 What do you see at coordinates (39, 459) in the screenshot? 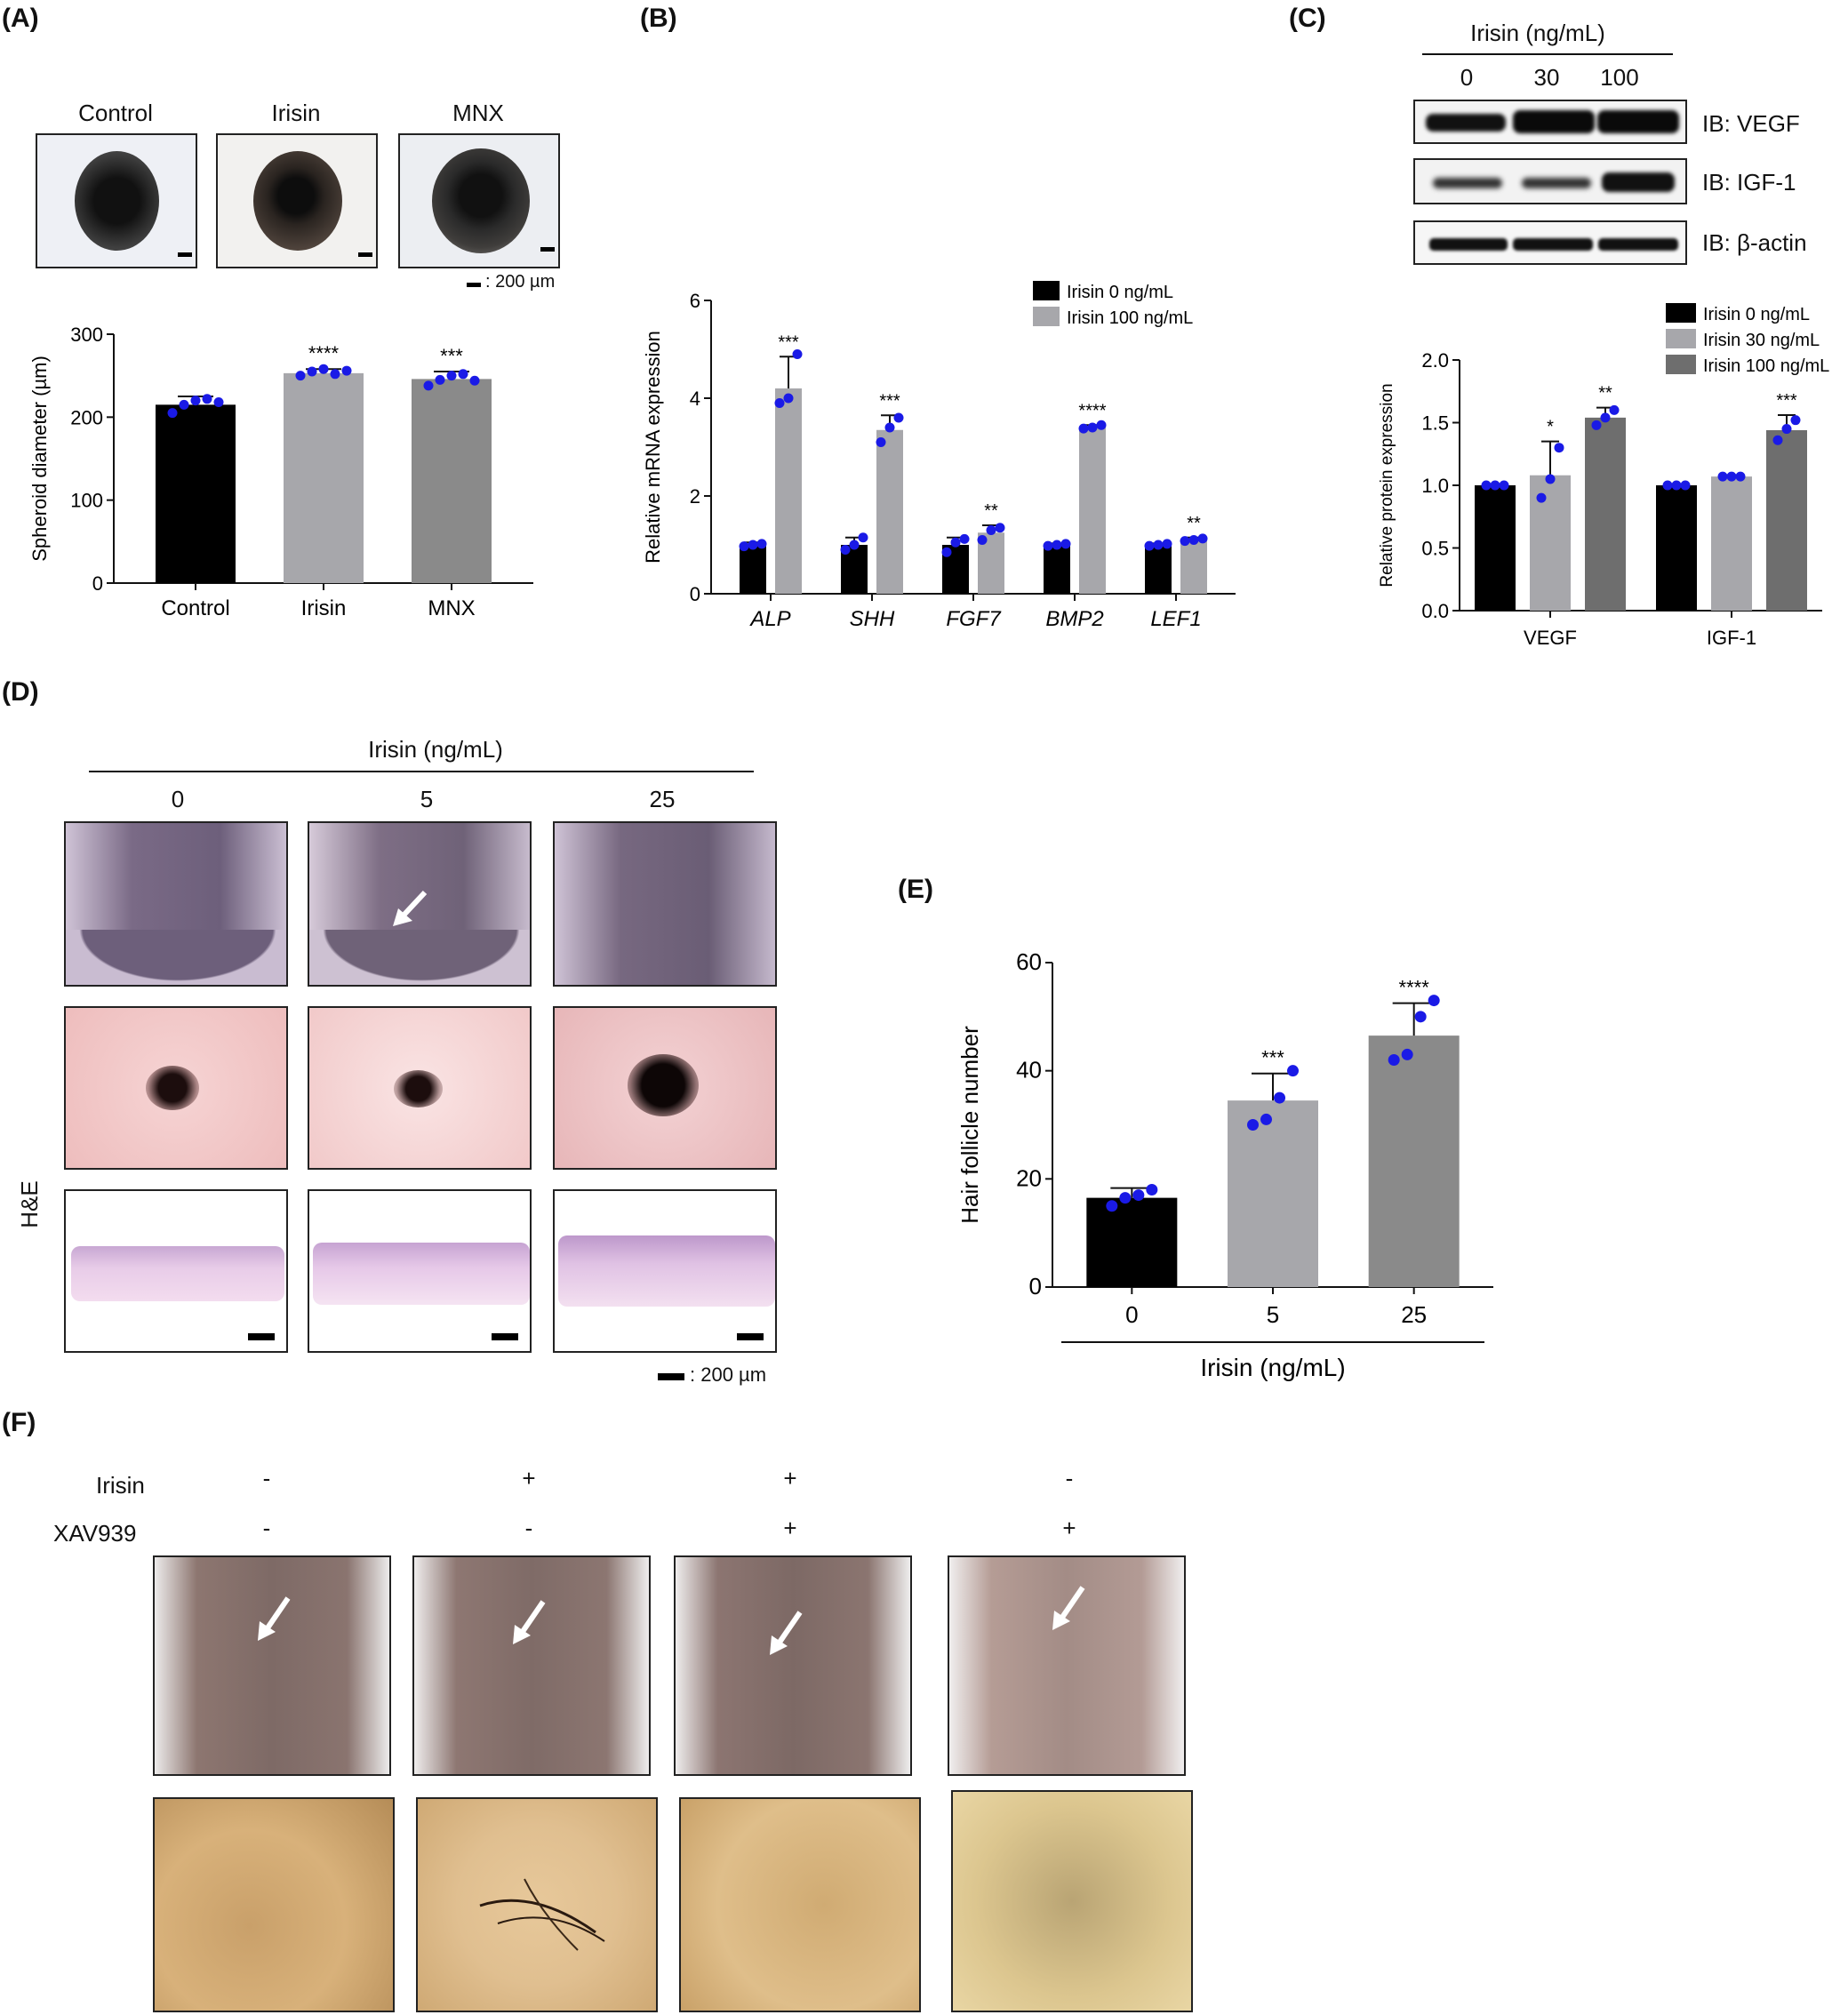
I see `y-axis-label: Spheroid diameter (µm)` at bounding box center [39, 459].